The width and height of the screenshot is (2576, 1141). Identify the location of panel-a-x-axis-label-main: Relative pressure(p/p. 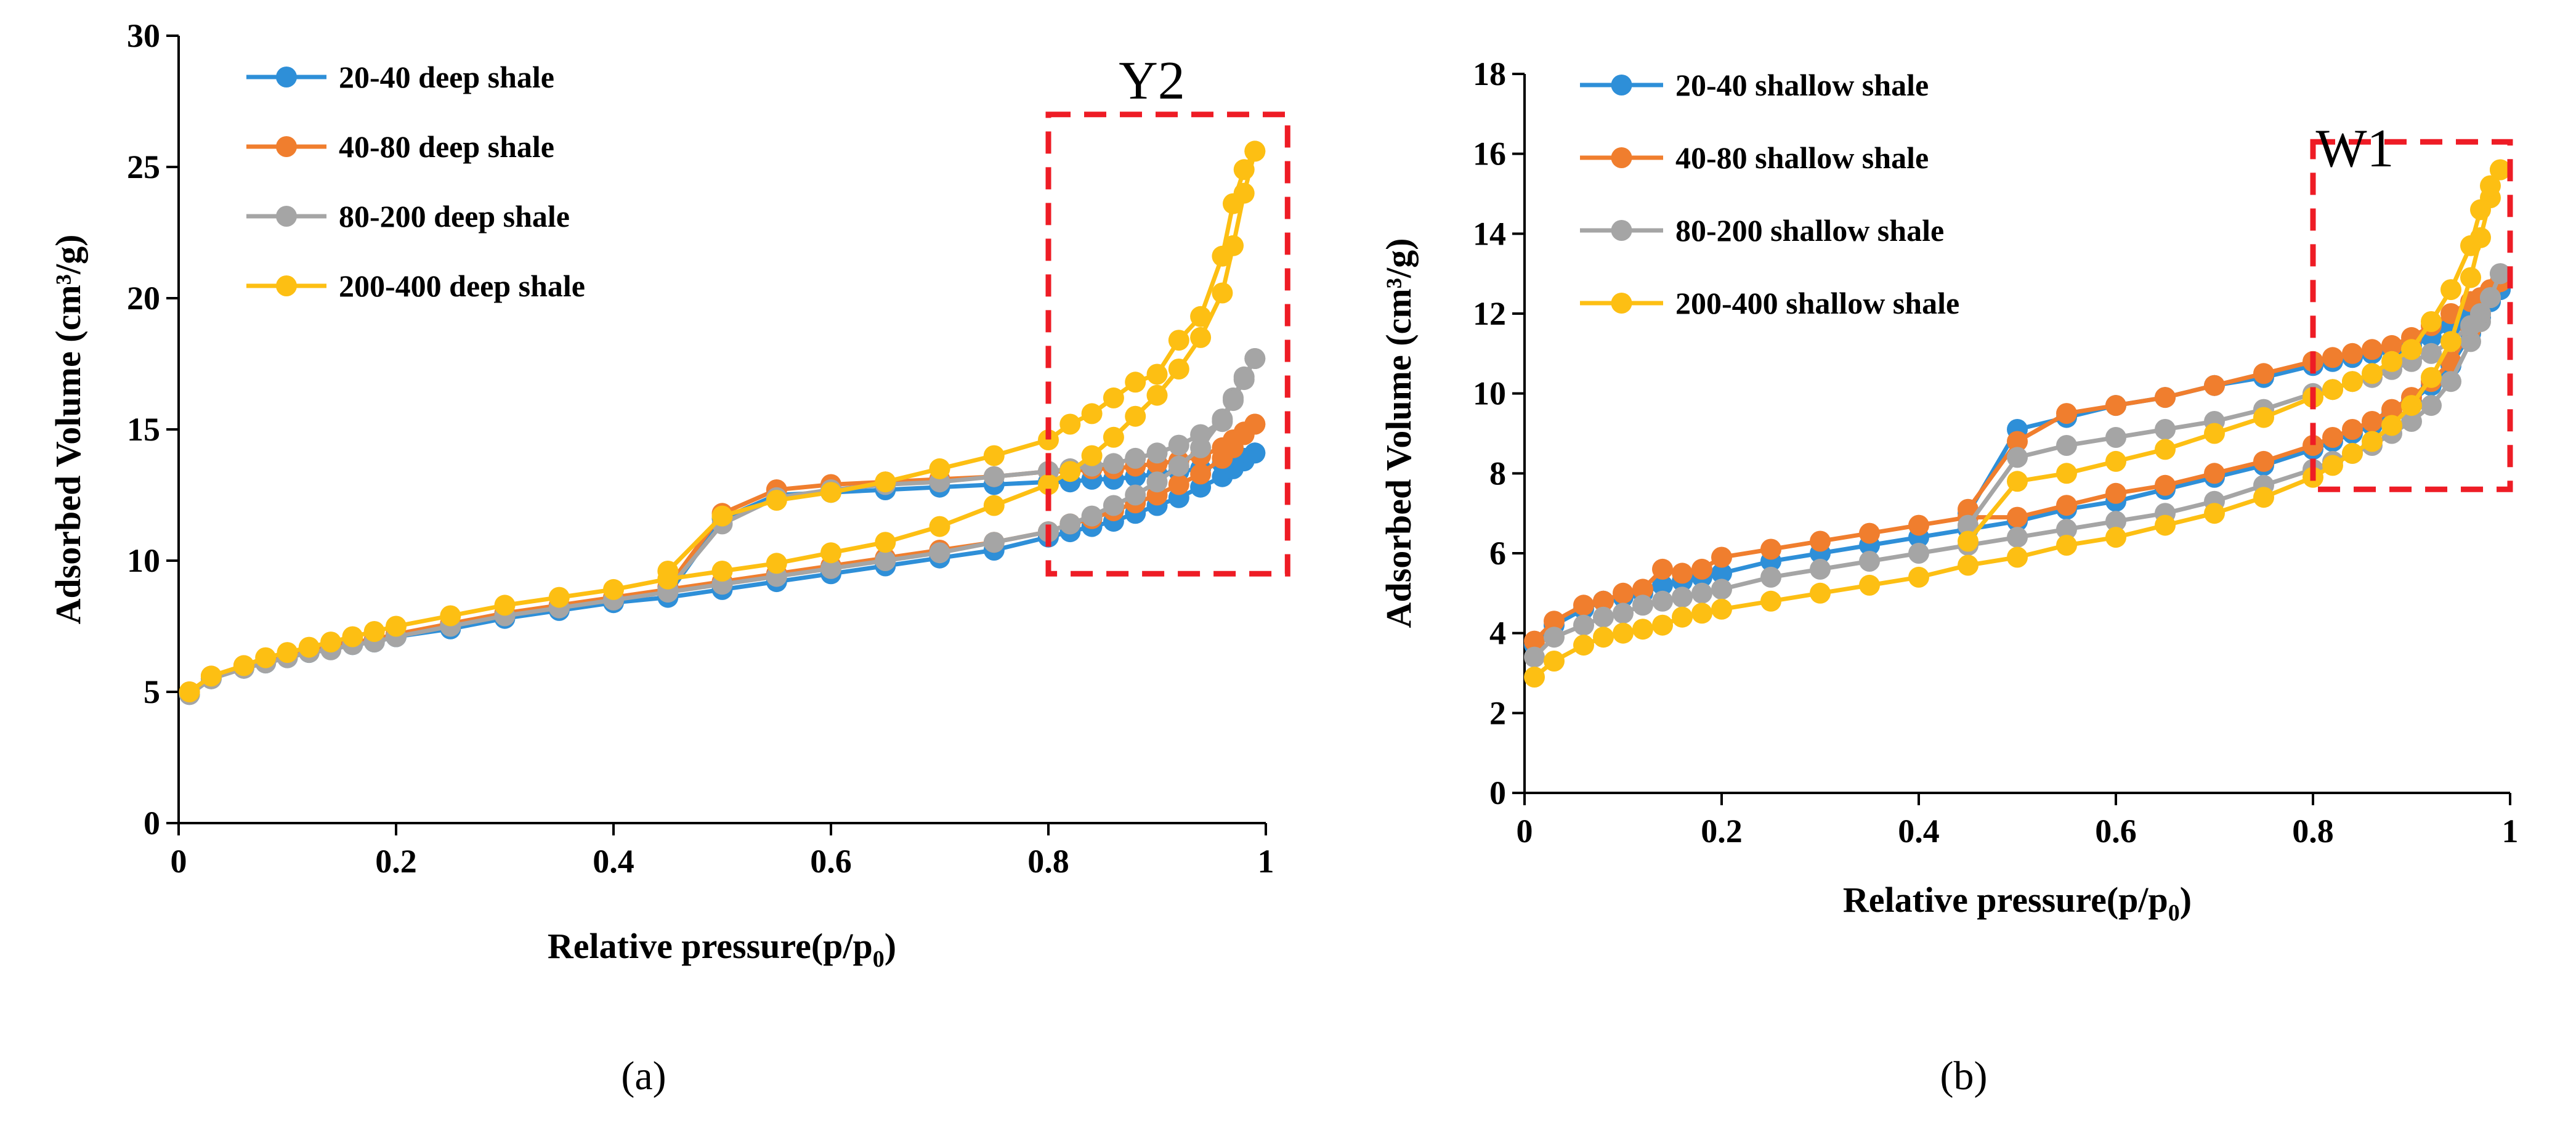
(710, 946).